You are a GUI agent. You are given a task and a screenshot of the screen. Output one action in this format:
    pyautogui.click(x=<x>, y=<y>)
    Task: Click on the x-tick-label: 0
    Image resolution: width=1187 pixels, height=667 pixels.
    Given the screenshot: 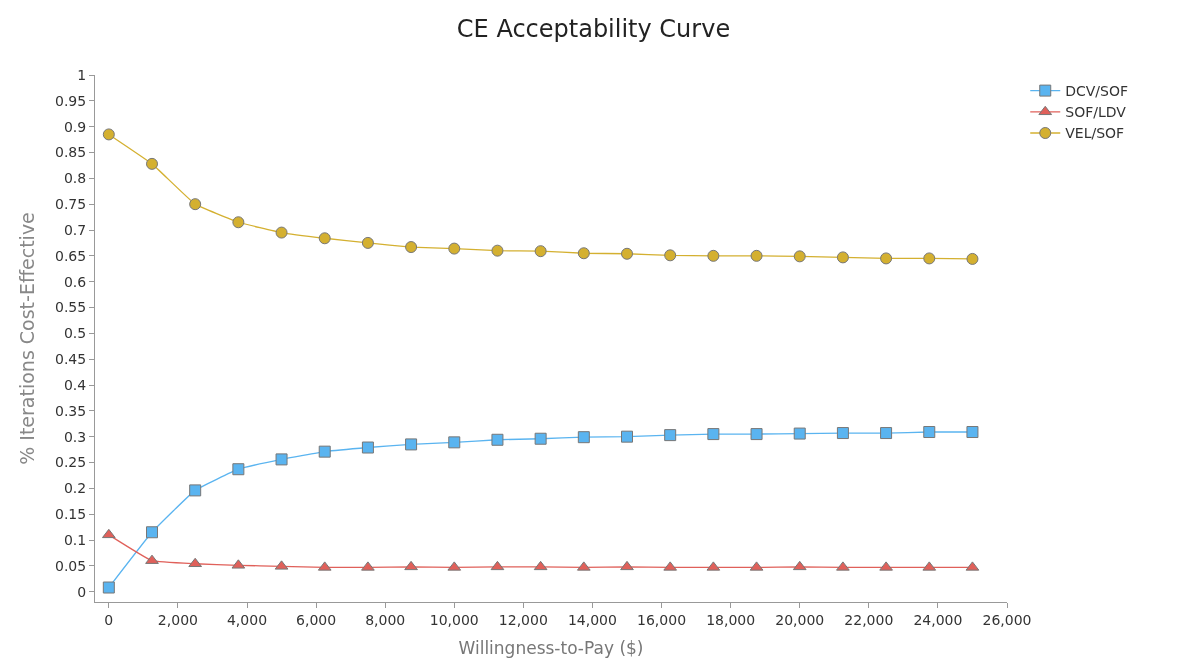 What is the action you would take?
    pyautogui.click(x=109, y=619)
    